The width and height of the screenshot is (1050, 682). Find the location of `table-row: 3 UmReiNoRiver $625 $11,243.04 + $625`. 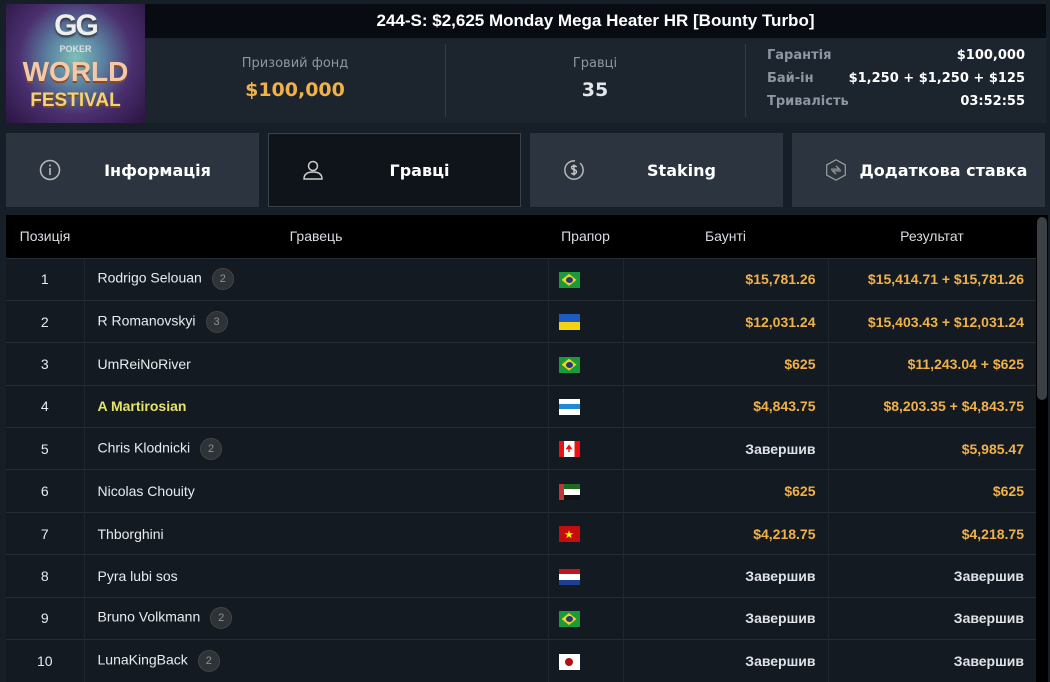

table-row: 3 UmReiNoRiver $625 $11,243.04 + $625 is located at coordinates (521, 364).